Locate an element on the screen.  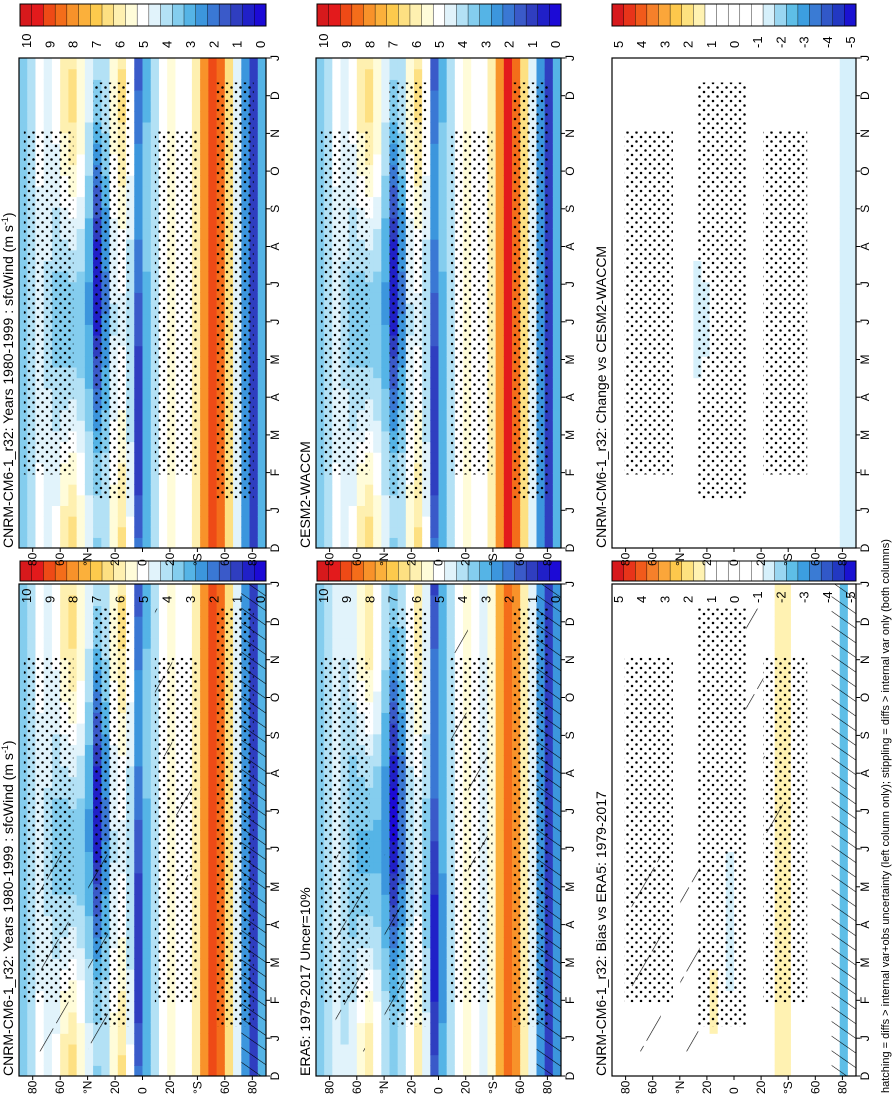
time-tick-label: M is located at coordinates (865, 887).